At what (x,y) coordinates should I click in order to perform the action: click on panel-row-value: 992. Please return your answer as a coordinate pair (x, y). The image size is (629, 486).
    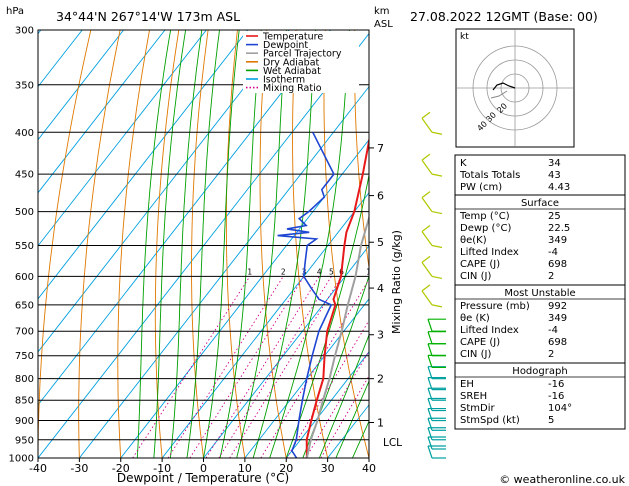
    Looking at the image, I should click on (557, 306).